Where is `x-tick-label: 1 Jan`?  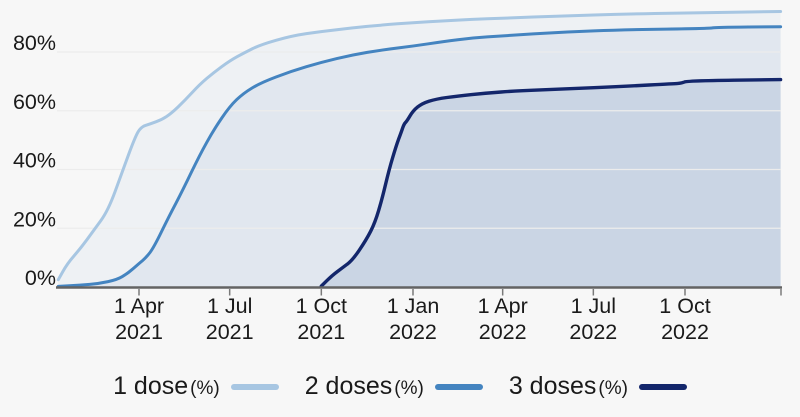 x-tick-label: 1 Jan is located at coordinates (413, 306).